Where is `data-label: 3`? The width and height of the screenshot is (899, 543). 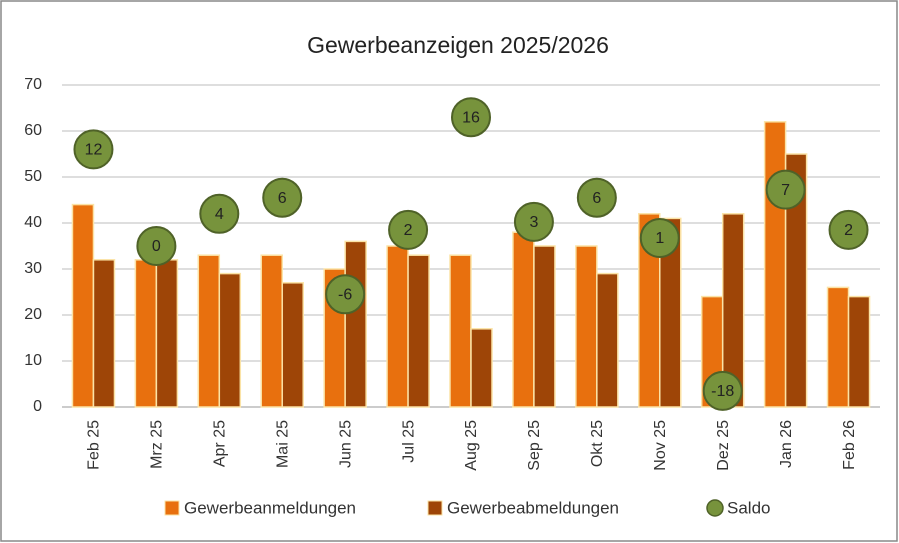
data-label: 3 is located at coordinates (533, 222).